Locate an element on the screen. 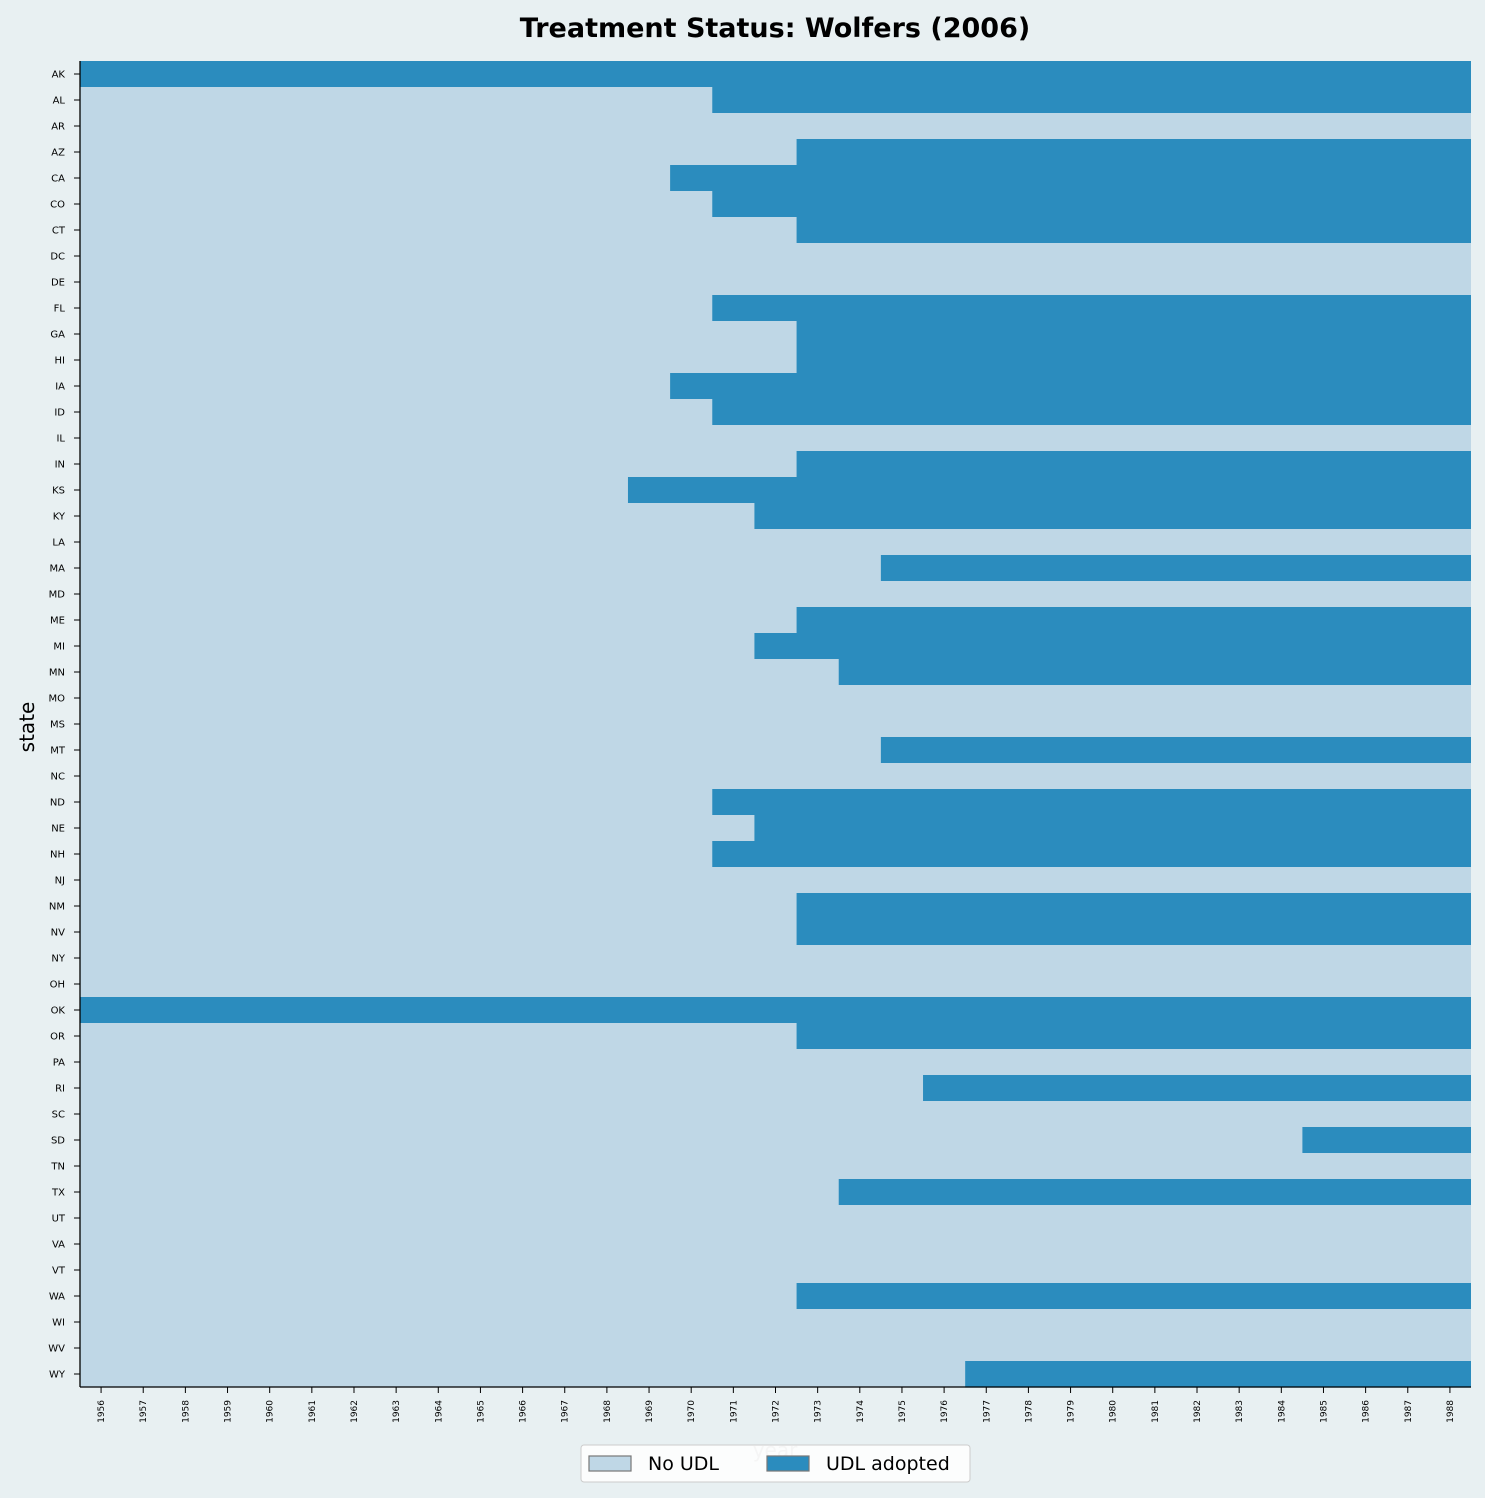 Image resolution: width=1485 pixels, height=1498 pixels. y-tick-label: IL is located at coordinates (60, 439).